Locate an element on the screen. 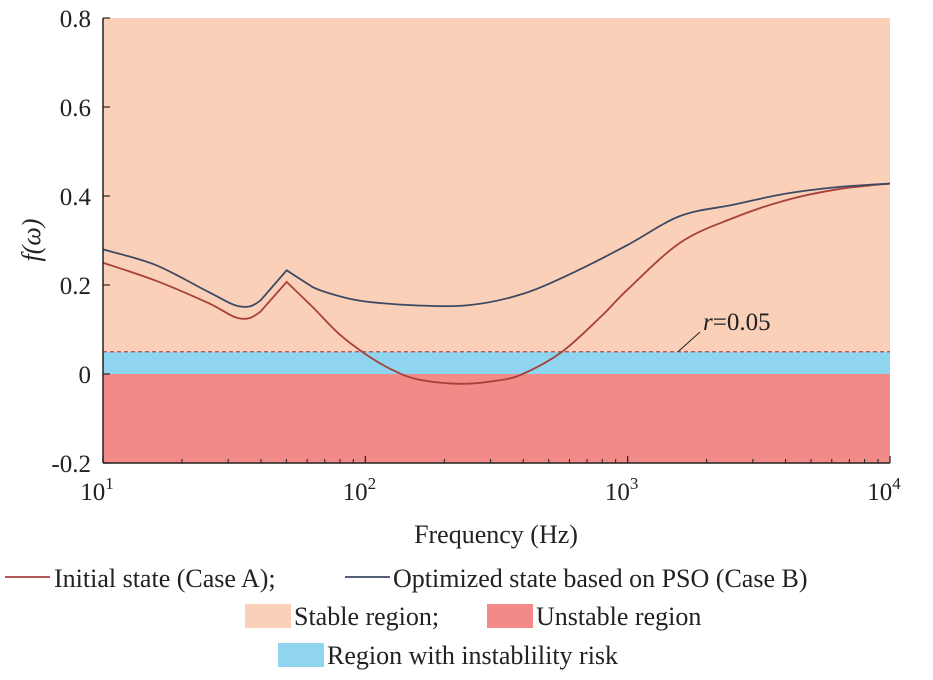 The width and height of the screenshot is (933, 680). y-tick-label: 0 is located at coordinates (85, 375).